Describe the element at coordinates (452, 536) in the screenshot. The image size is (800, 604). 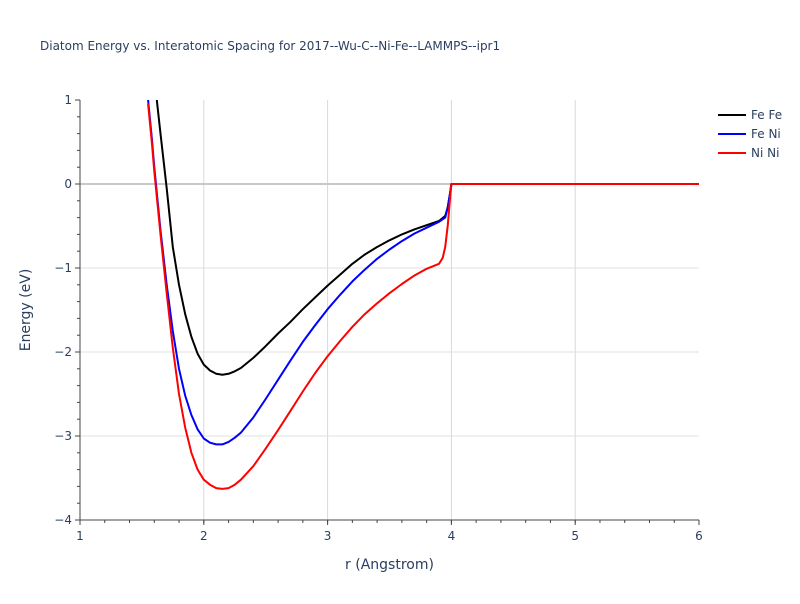
I see `x-tick-label: 4` at that location.